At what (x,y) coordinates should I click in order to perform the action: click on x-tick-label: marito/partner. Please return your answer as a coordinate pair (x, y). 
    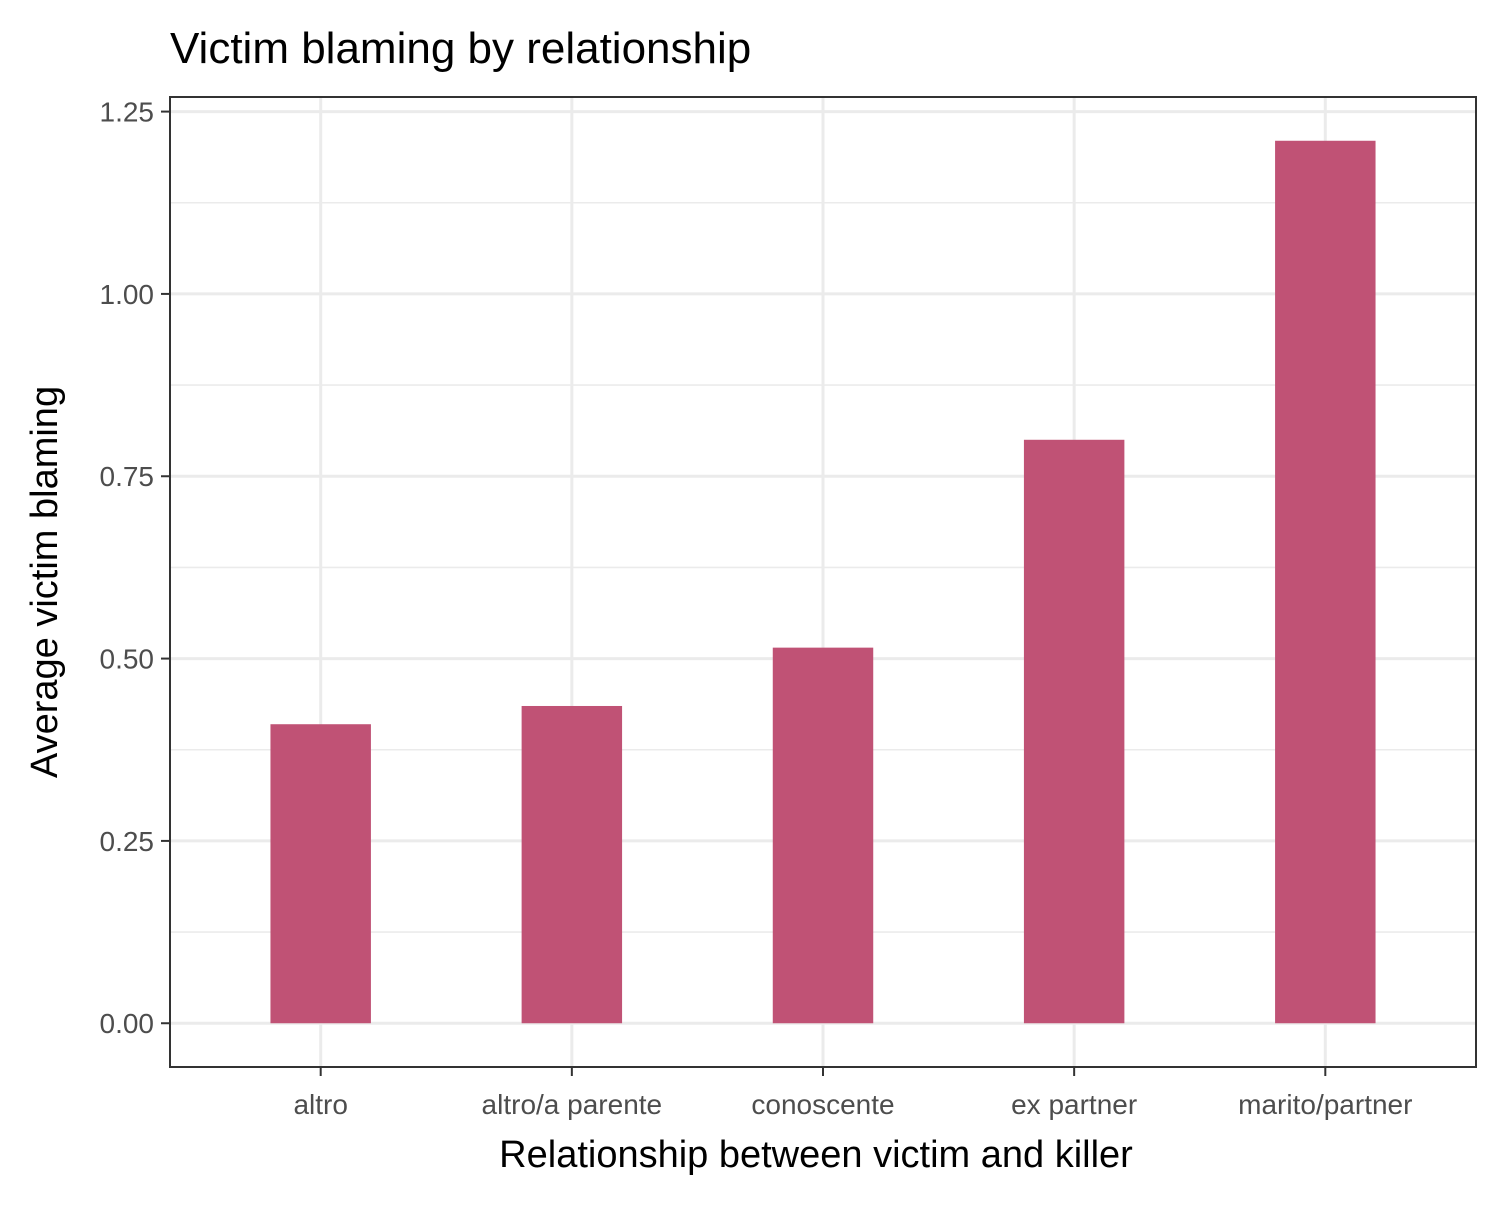
    Looking at the image, I should click on (1325, 1104).